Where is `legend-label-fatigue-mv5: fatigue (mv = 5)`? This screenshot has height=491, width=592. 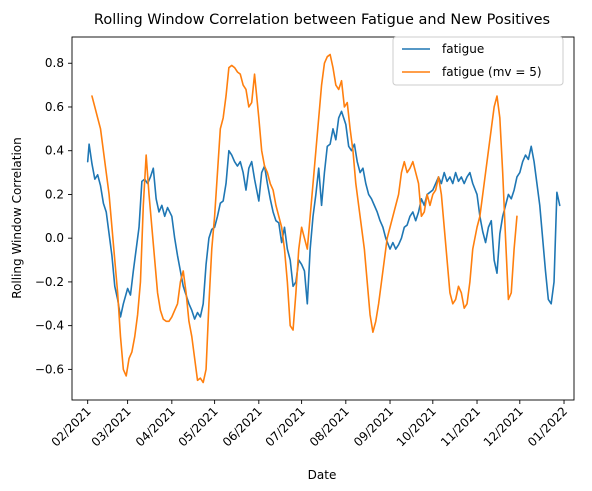 legend-label-fatigue-mv5: fatigue (mv = 5) is located at coordinates (492, 72).